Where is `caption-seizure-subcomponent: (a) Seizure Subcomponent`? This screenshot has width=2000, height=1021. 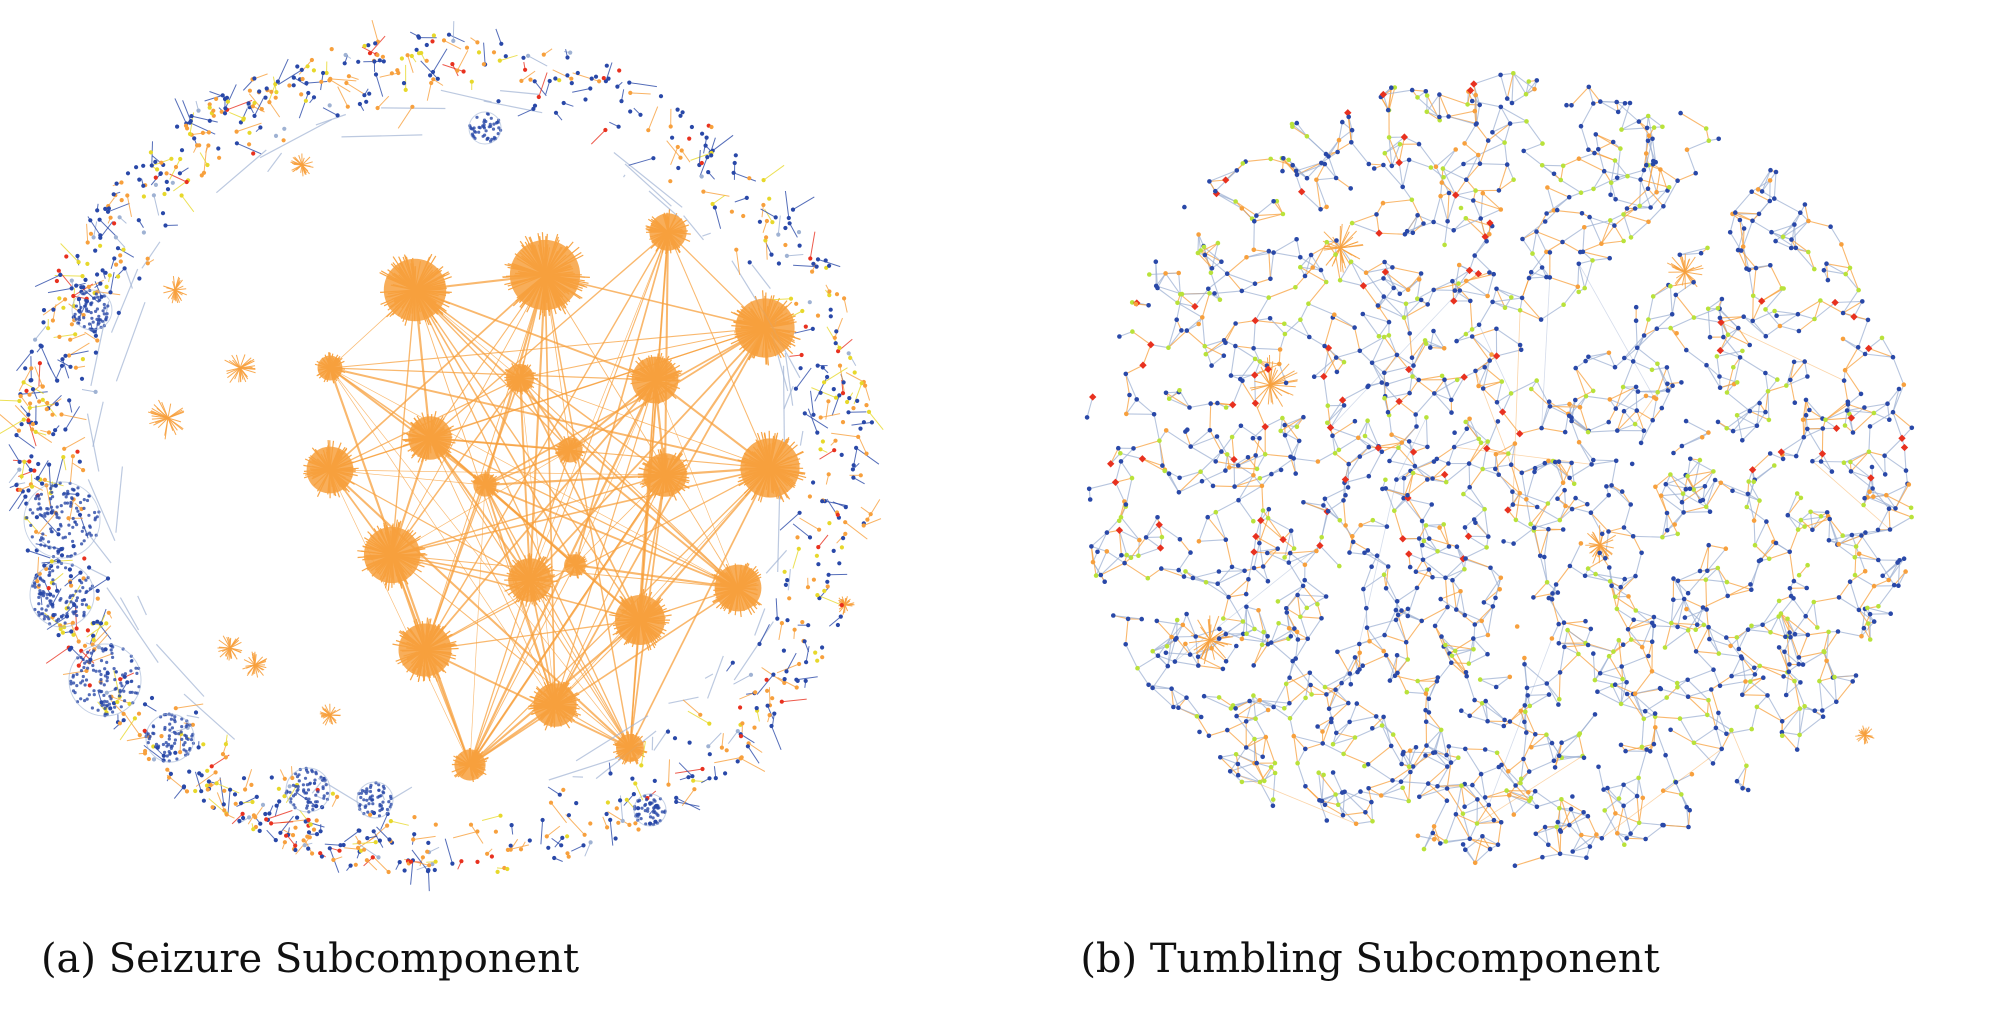 caption-seizure-subcomponent: (a) Seizure Subcomponent is located at coordinates (310, 959).